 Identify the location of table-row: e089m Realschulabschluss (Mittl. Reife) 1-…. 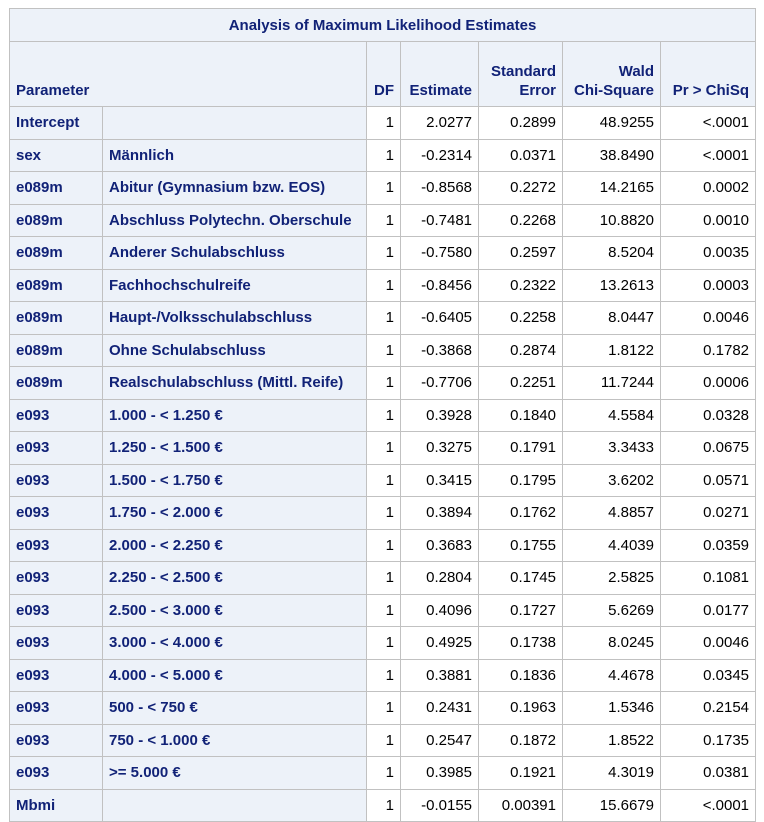
(383, 383).